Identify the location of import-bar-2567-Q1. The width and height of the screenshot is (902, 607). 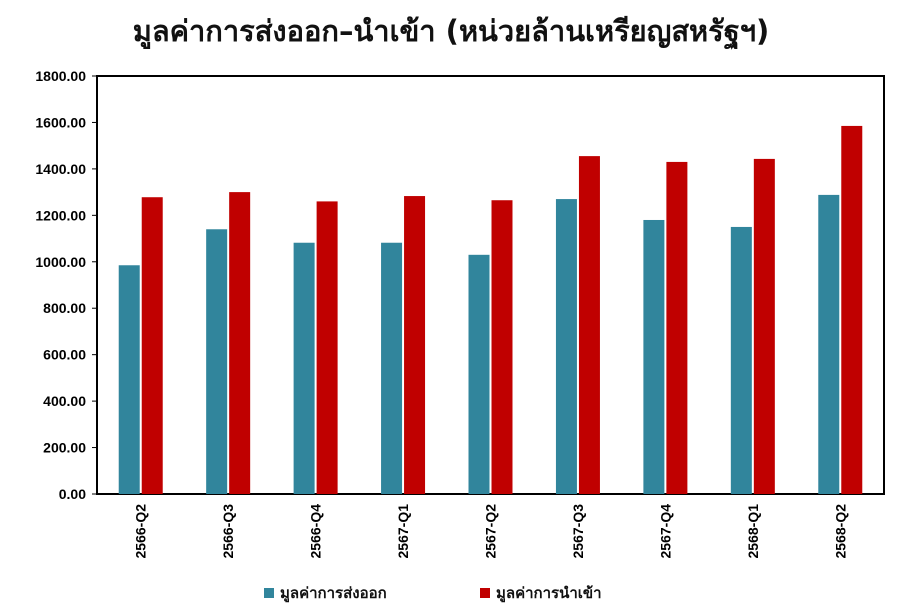
(415, 345).